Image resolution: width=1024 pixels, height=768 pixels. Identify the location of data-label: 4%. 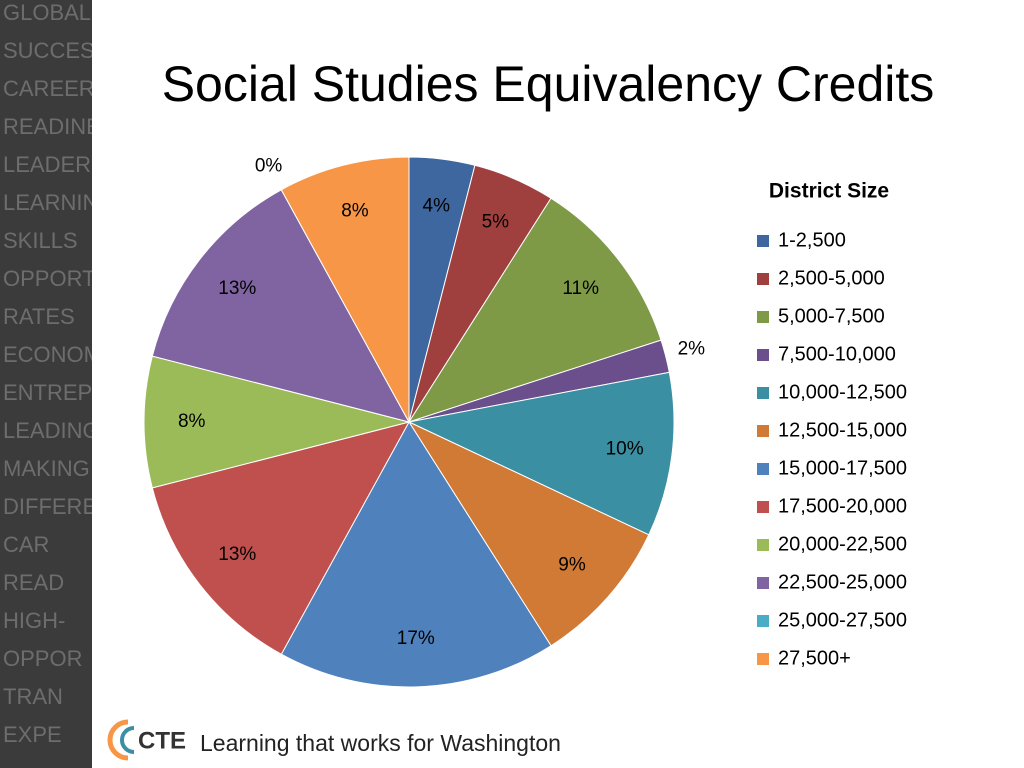
(437, 205).